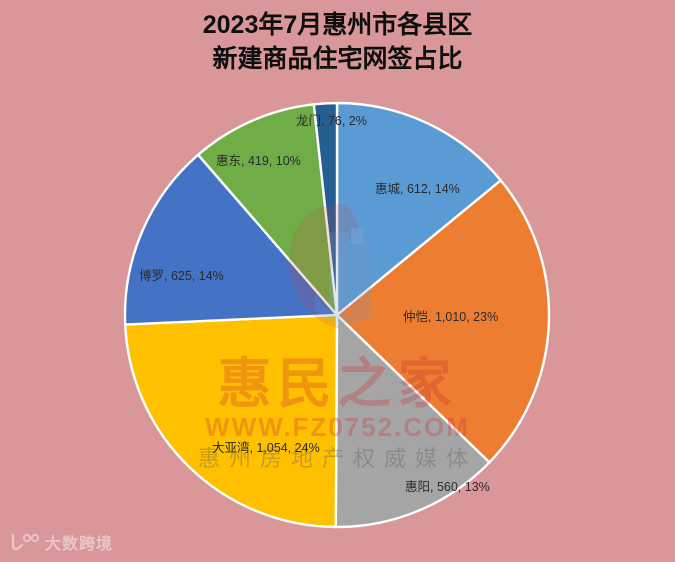 The height and width of the screenshot is (562, 675). What do you see at coordinates (447, 487) in the screenshot?
I see `pie-slice-label-2: 惠阳, 560, 13%` at bounding box center [447, 487].